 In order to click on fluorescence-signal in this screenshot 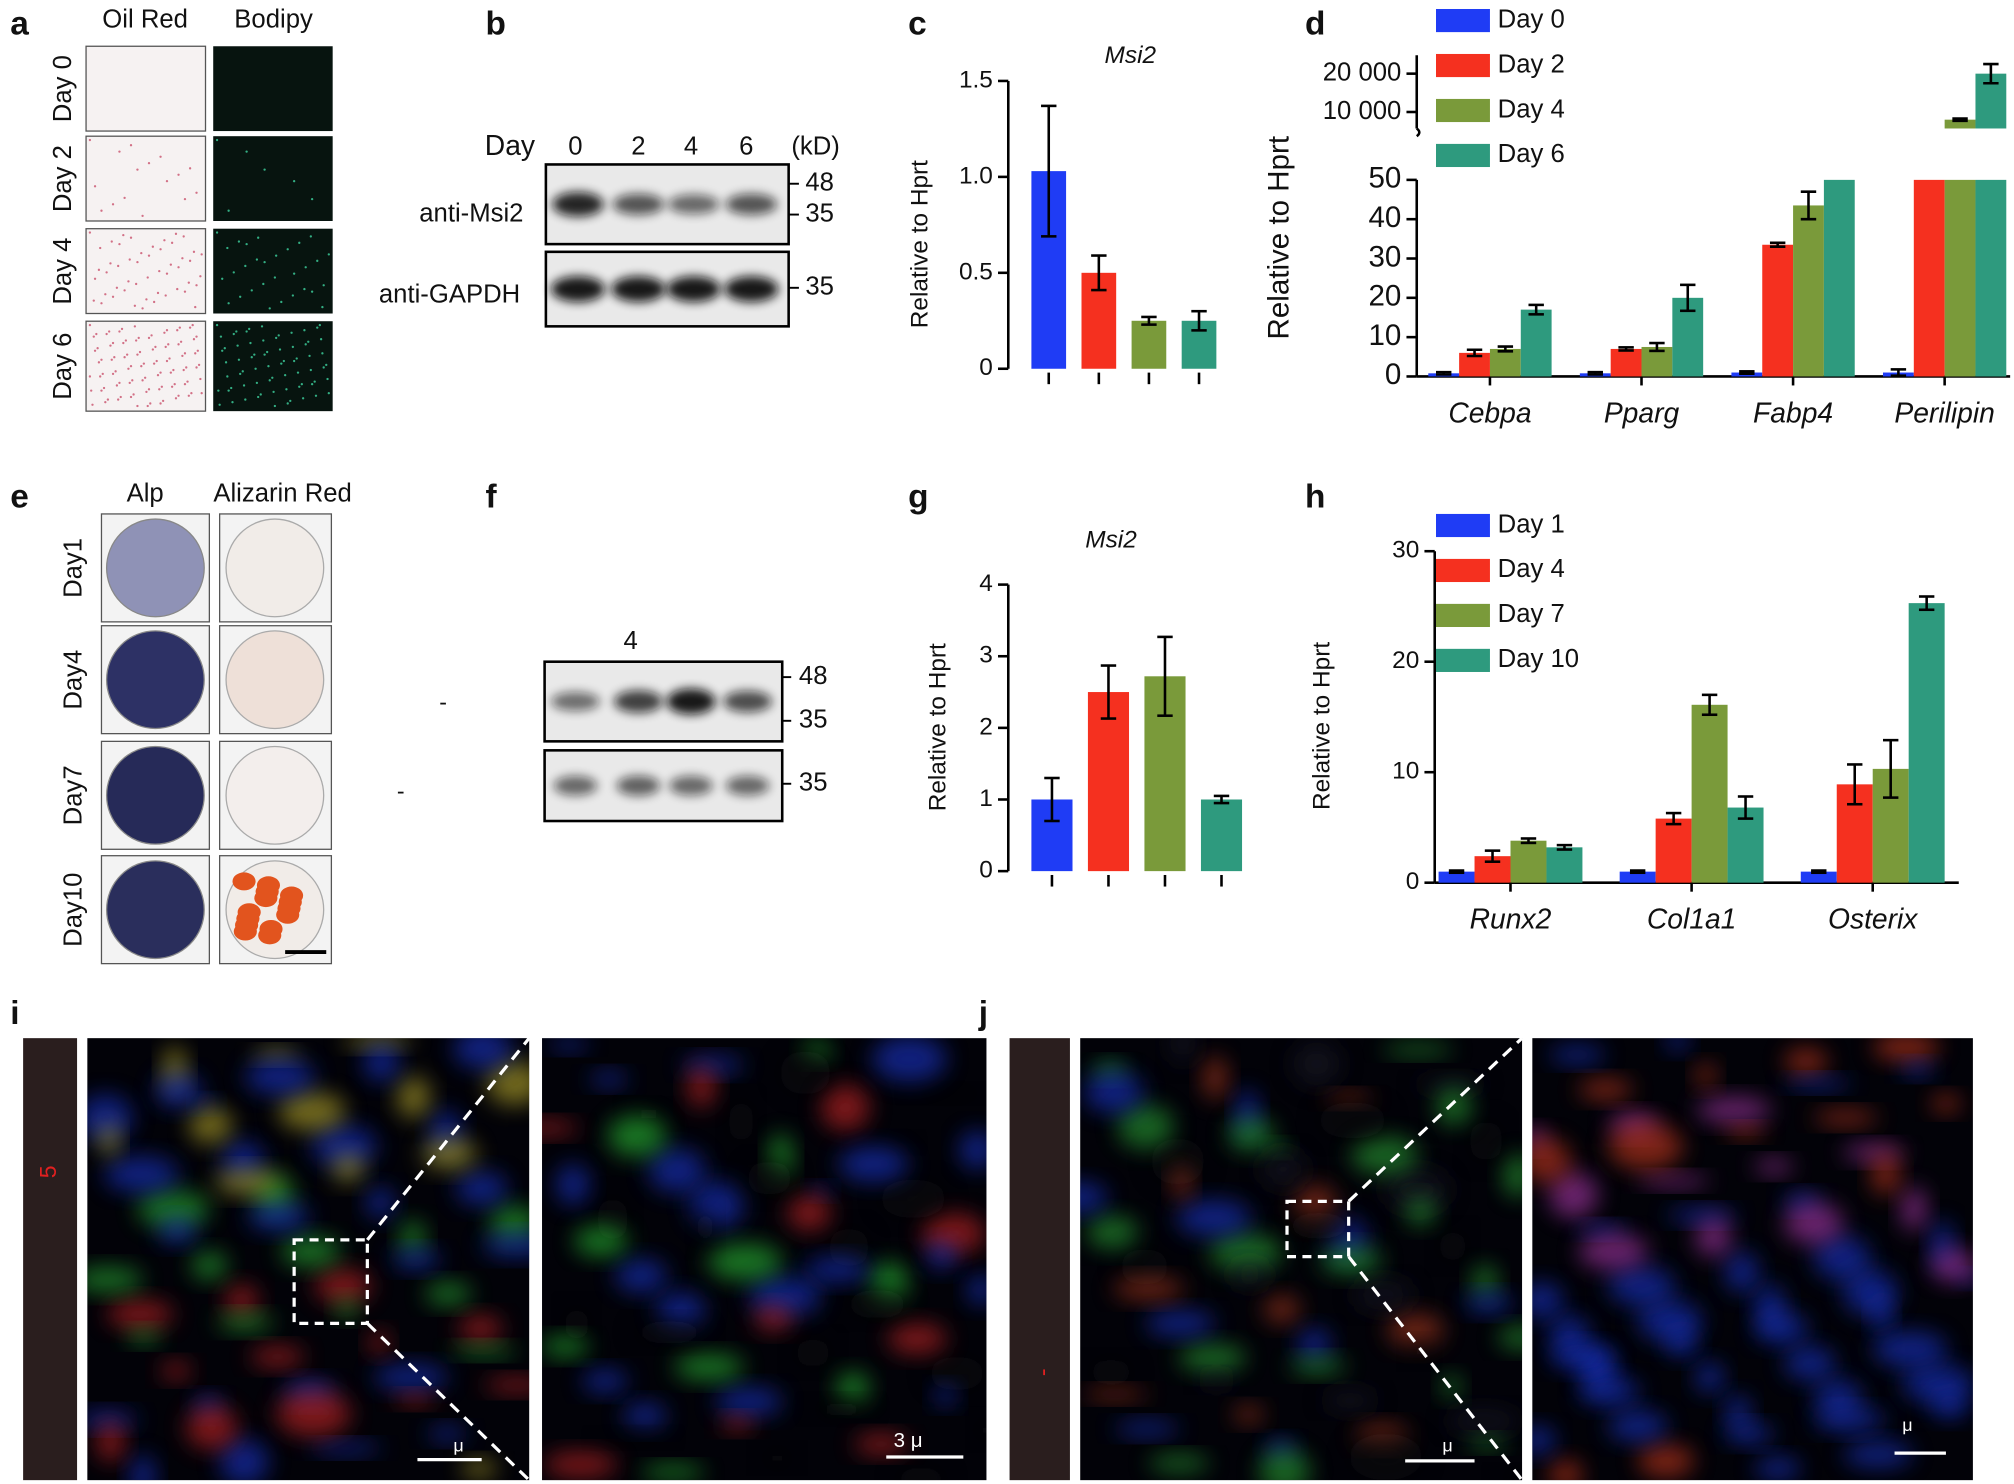, I will do `click(1752, 1259)`.